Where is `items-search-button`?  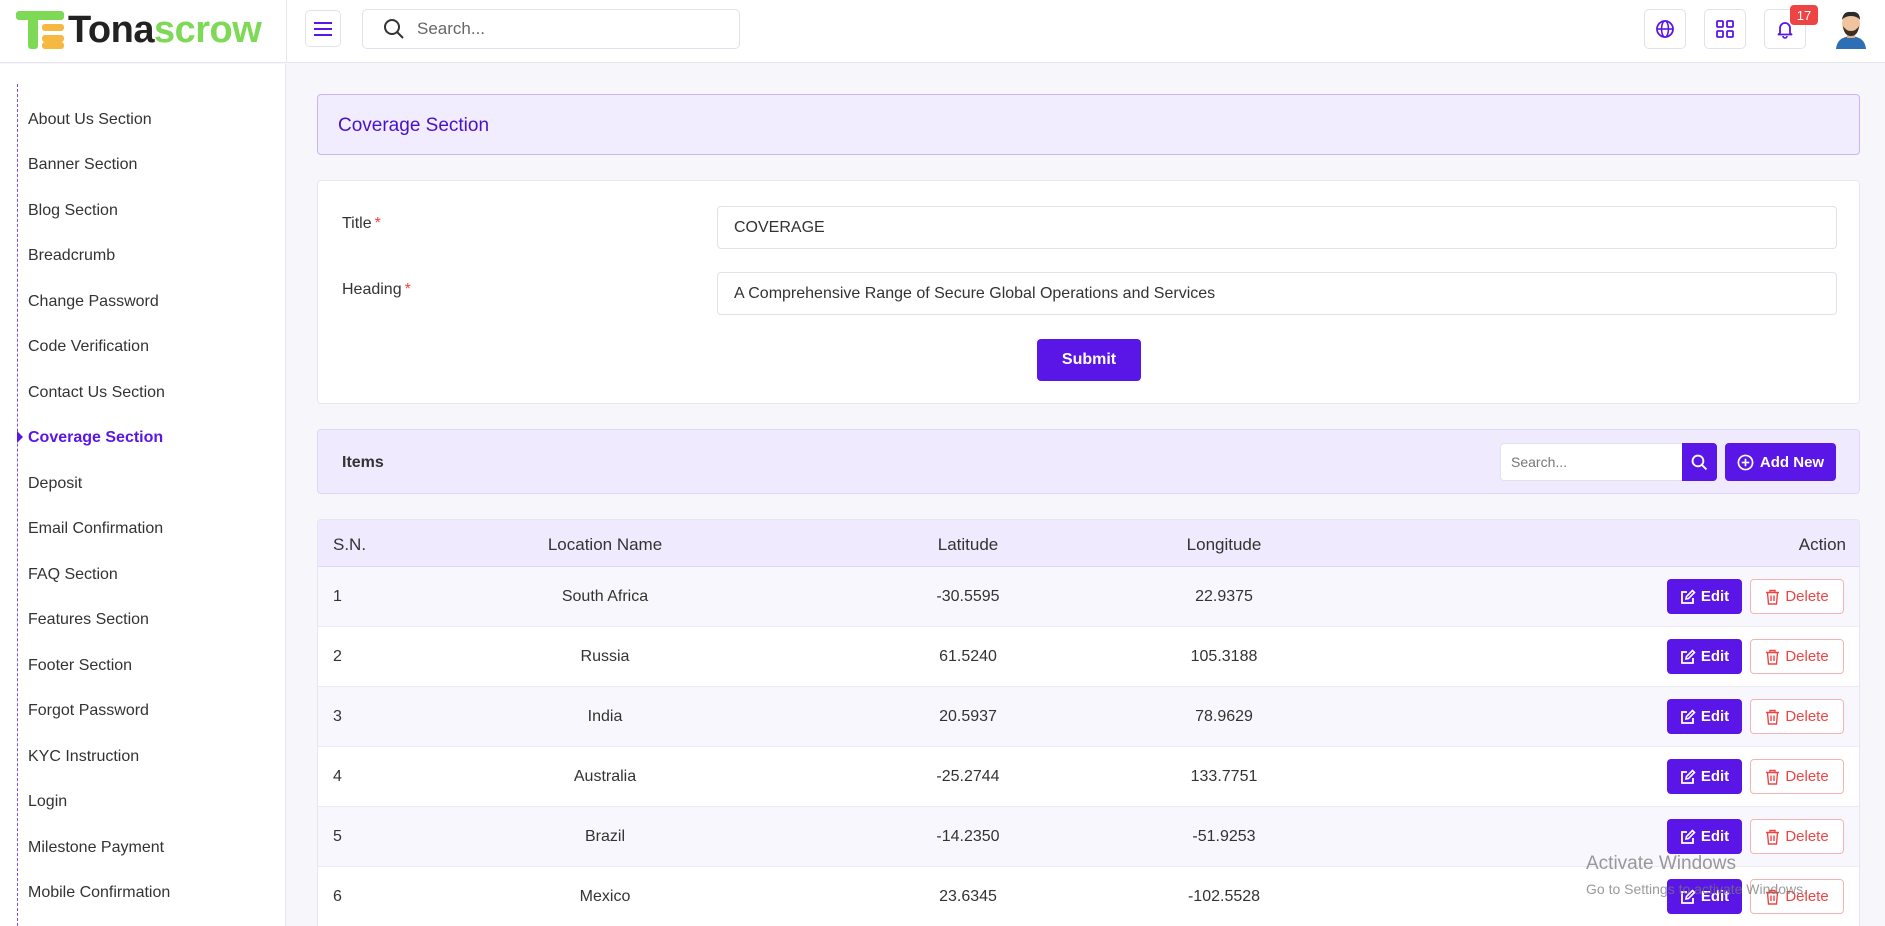
items-search-button is located at coordinates (1699, 462).